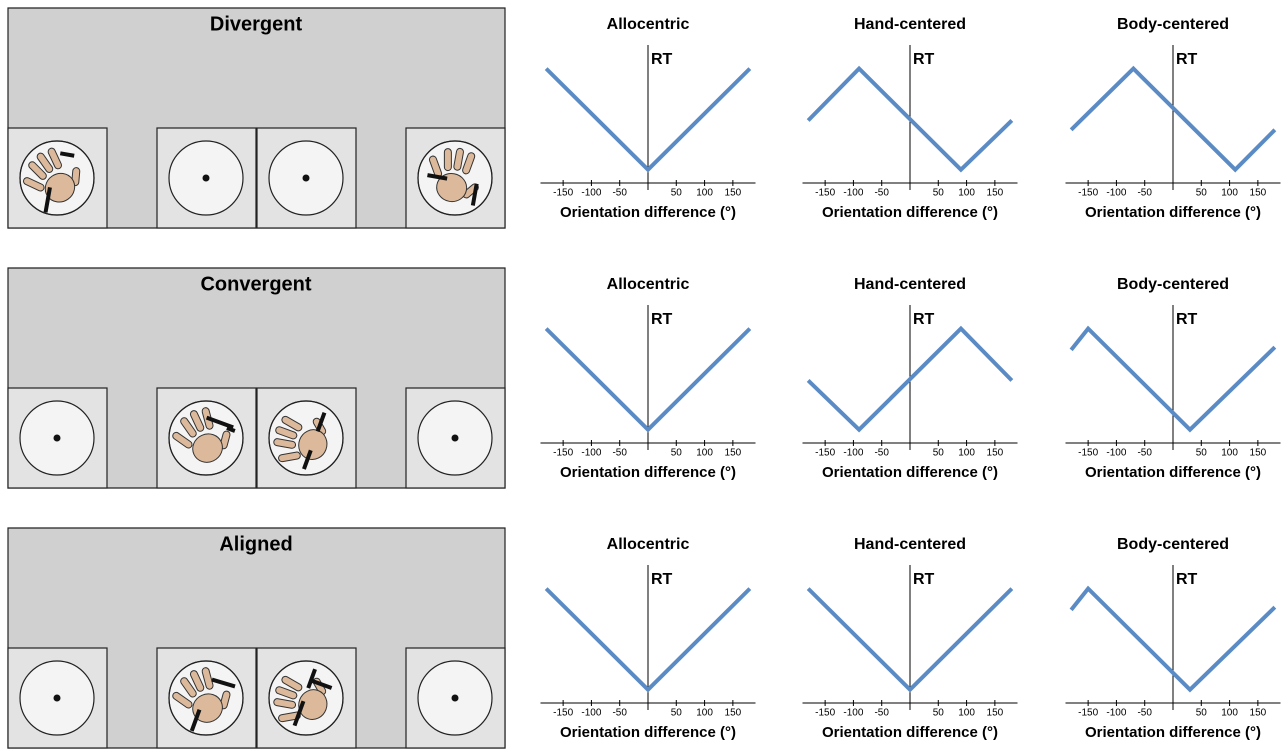 The width and height of the screenshot is (1283, 750). I want to click on palm, so click(313, 705).